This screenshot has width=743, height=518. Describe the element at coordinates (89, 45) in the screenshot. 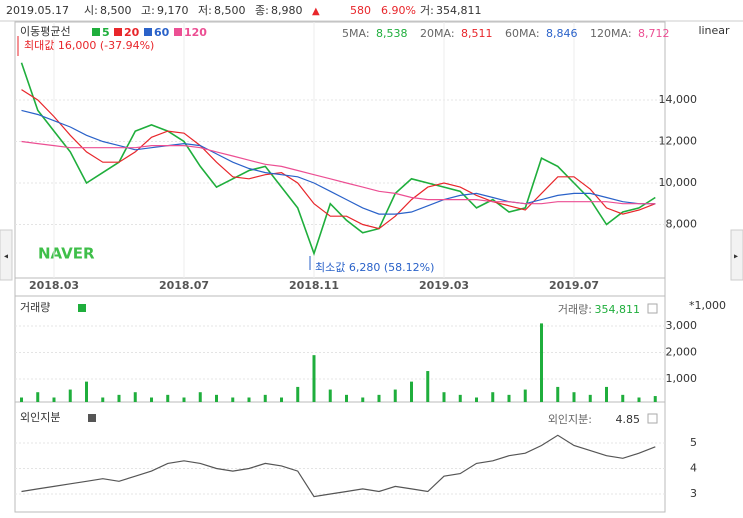

I see `label: 최대값 16,000 (-37.94%)` at that location.